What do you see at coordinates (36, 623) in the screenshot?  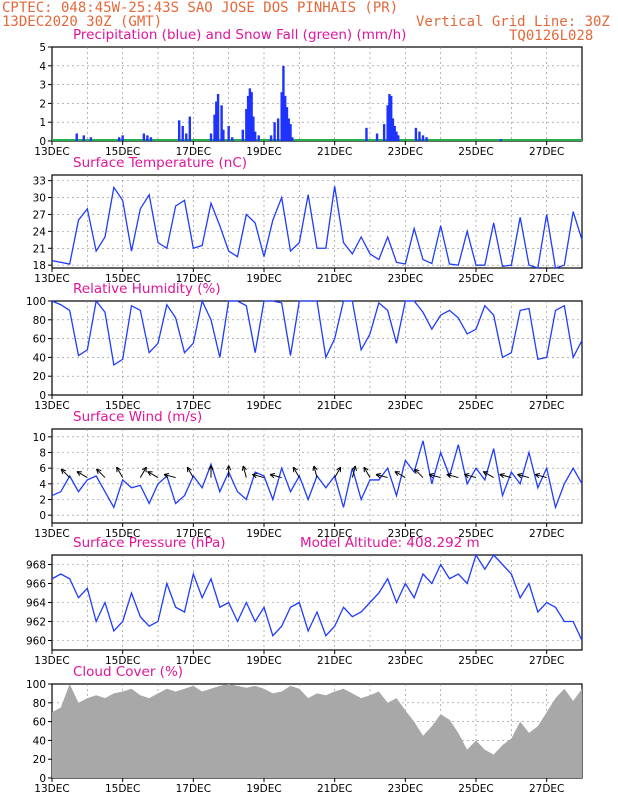 I see `y-tick-label: 962` at bounding box center [36, 623].